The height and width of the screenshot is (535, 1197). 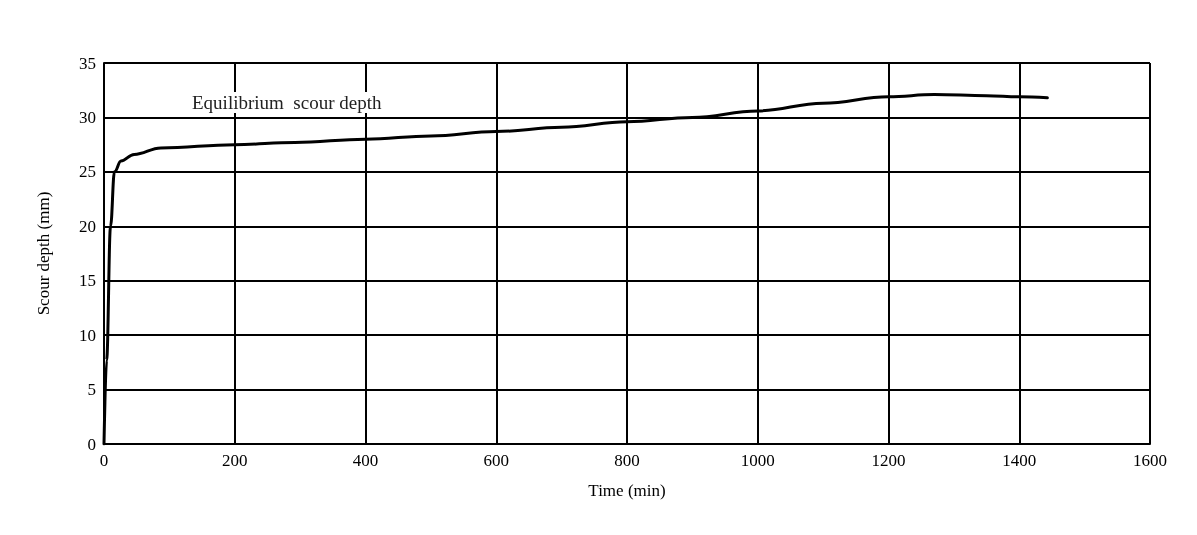 I want to click on y-tick-label: 20, so click(x=87, y=226).